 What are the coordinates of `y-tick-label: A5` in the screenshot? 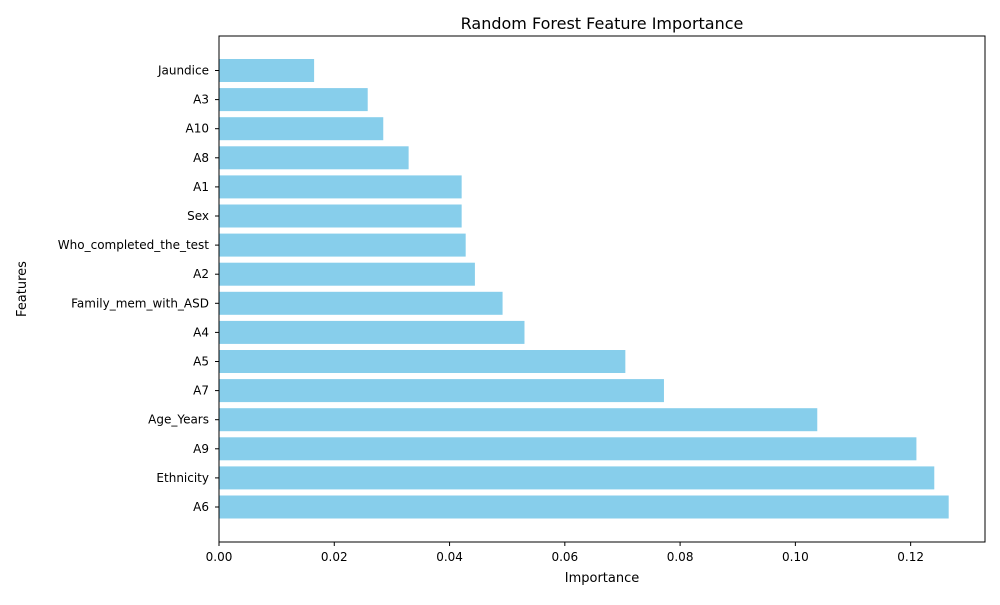 It's located at (201, 362).